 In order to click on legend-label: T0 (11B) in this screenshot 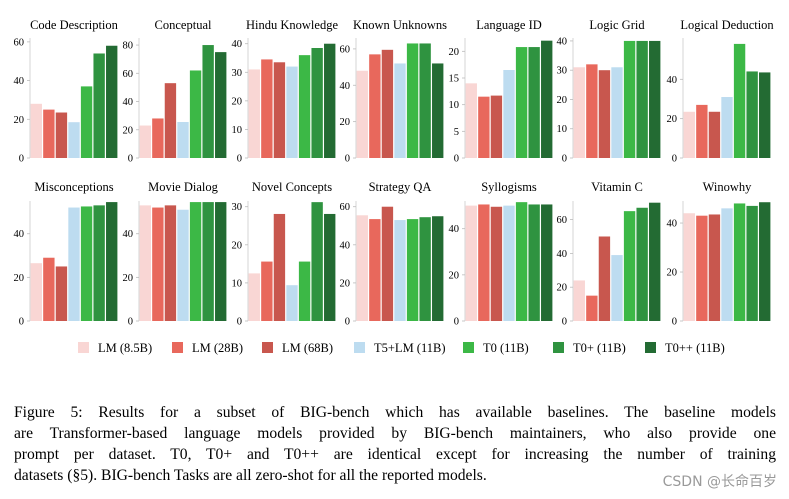, I will do `click(506, 348)`.